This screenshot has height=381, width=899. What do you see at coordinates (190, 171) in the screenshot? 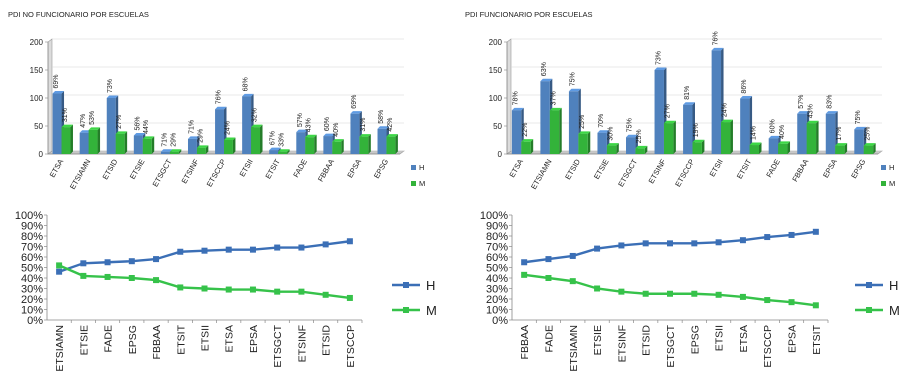
I see `x-tick-label: ETSINF` at bounding box center [190, 171].